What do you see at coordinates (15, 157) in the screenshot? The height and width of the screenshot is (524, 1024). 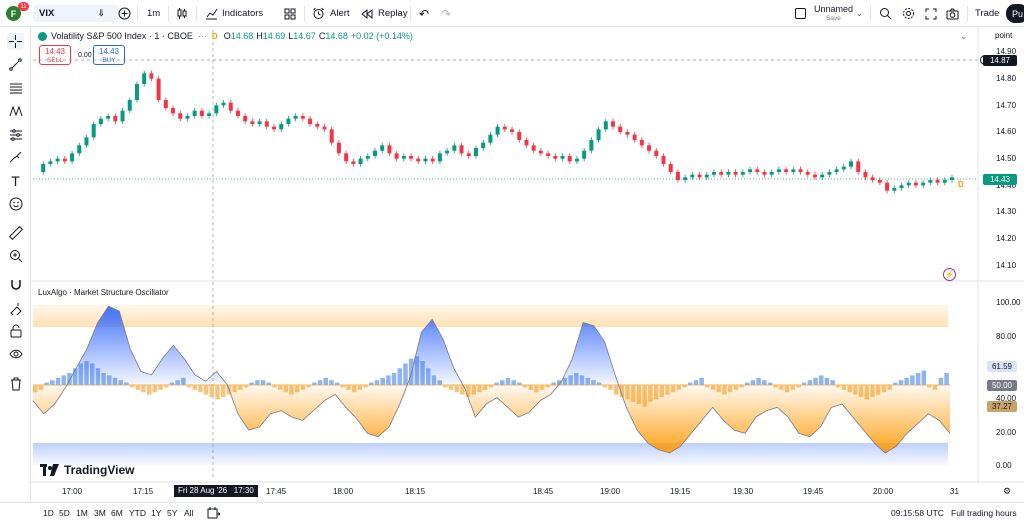 I see `brush-icon` at bounding box center [15, 157].